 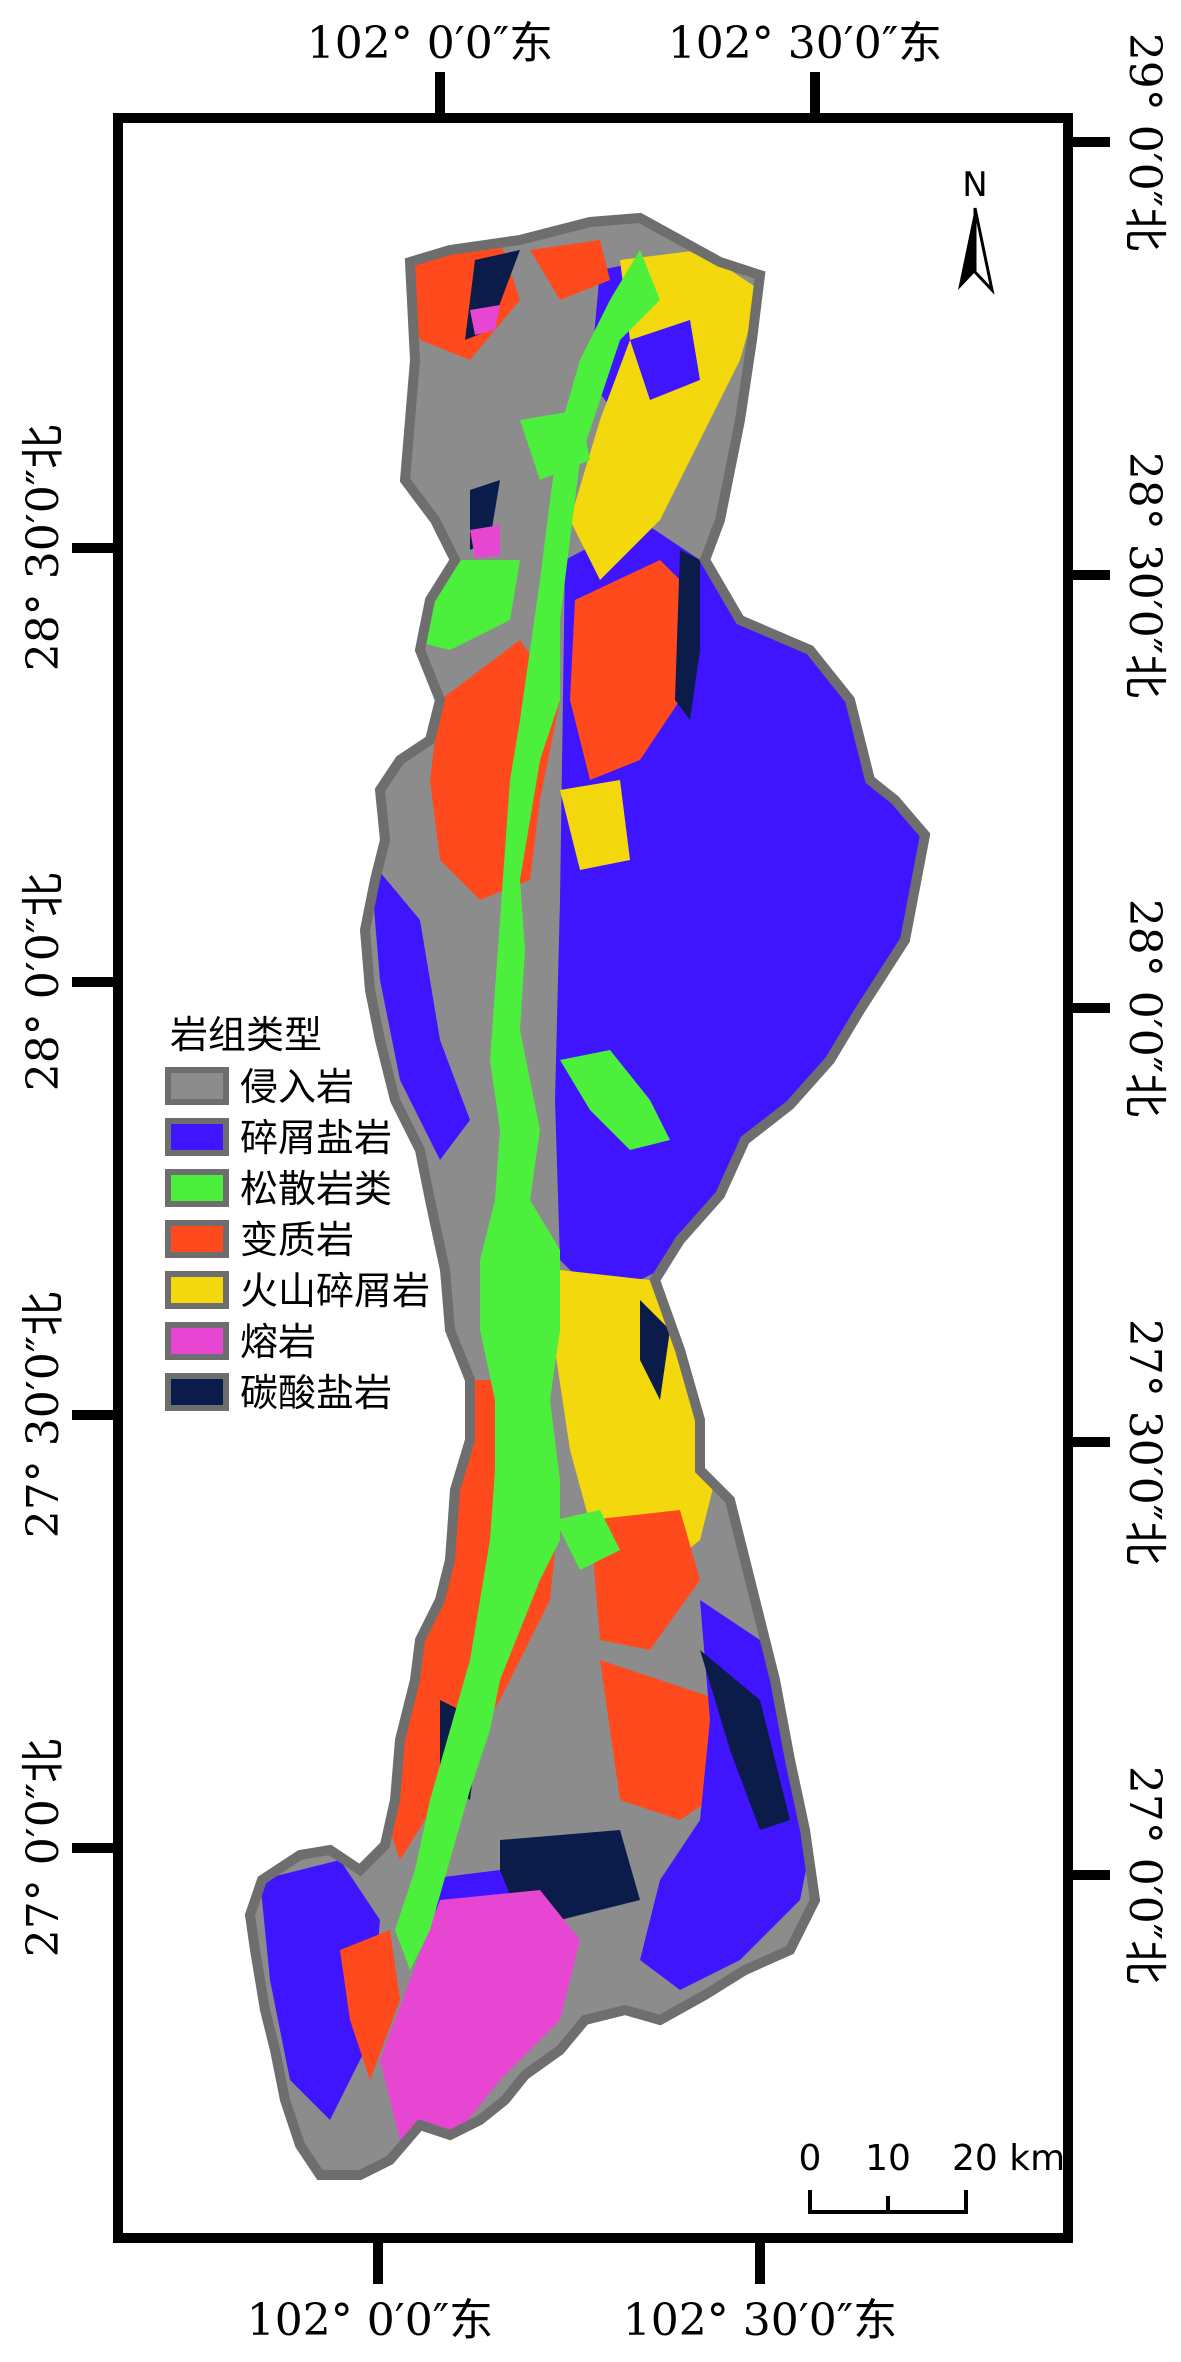 What do you see at coordinates (932, 2176) in the screenshot?
I see `scale-bar: 0 10 20 km` at bounding box center [932, 2176].